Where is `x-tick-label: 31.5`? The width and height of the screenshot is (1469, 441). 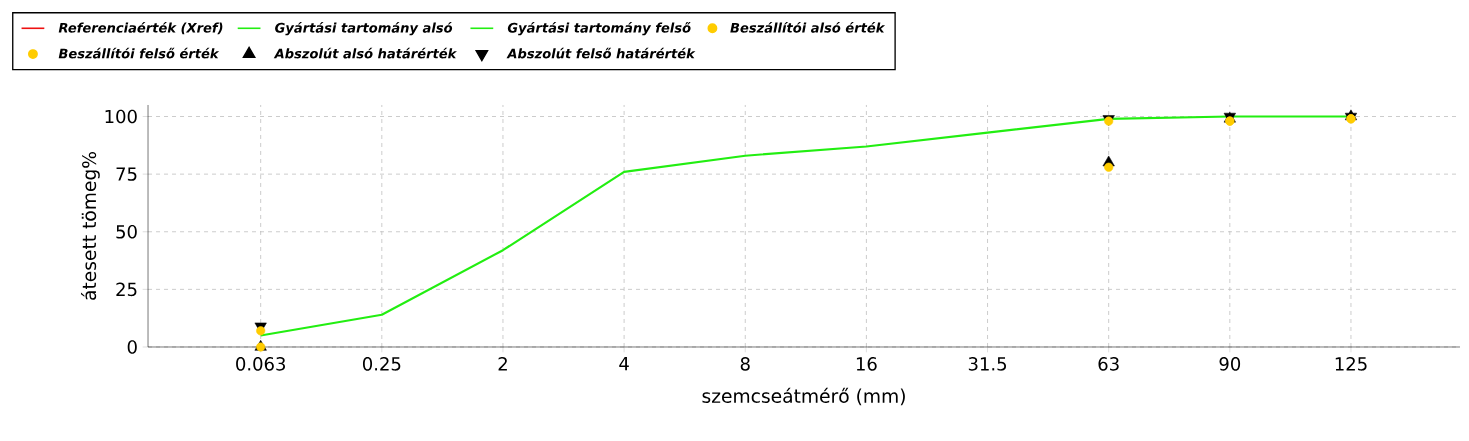 x-tick-label: 31.5 is located at coordinates (987, 364).